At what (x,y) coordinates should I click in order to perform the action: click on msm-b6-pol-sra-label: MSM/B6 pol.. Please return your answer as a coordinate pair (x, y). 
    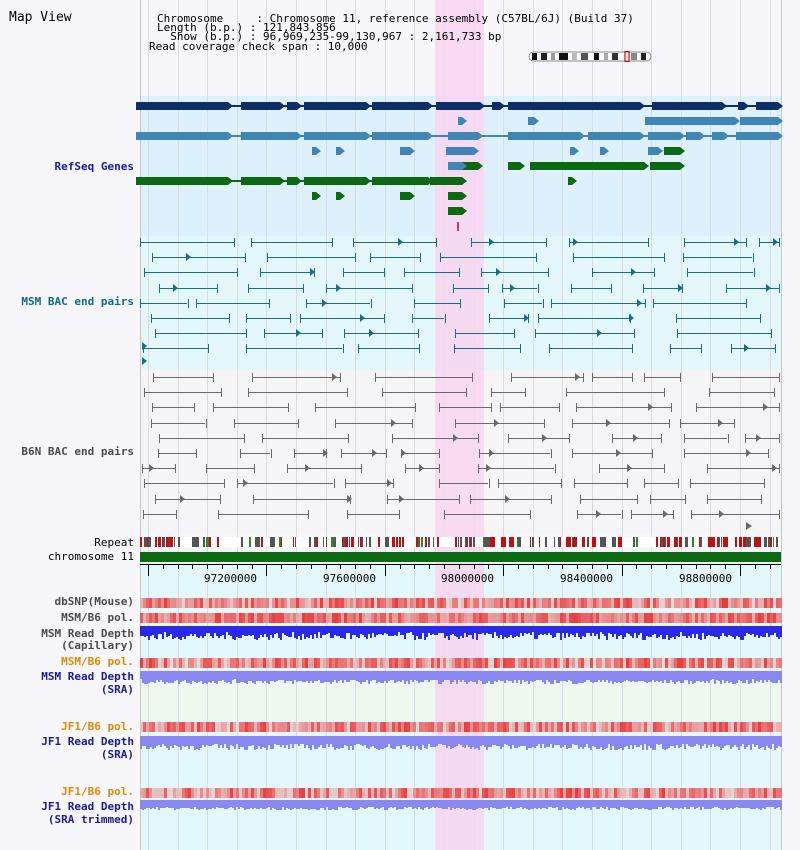
    Looking at the image, I should click on (97, 661).